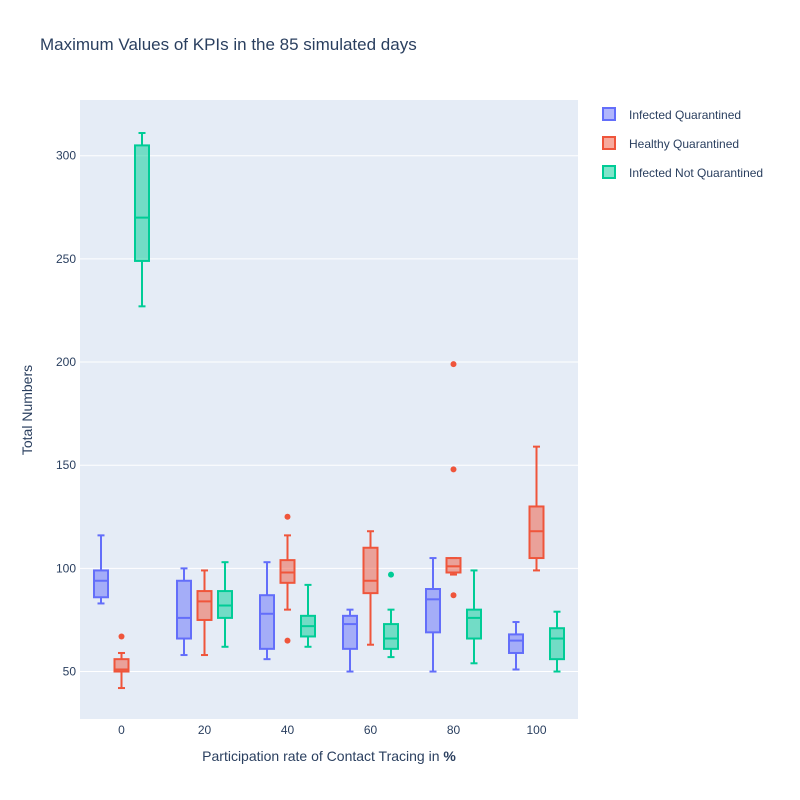 The width and height of the screenshot is (800, 800). What do you see at coordinates (332, 730) in the screenshot?
I see `x-axis-ticks: 0 20 40 60 80 100` at bounding box center [332, 730].